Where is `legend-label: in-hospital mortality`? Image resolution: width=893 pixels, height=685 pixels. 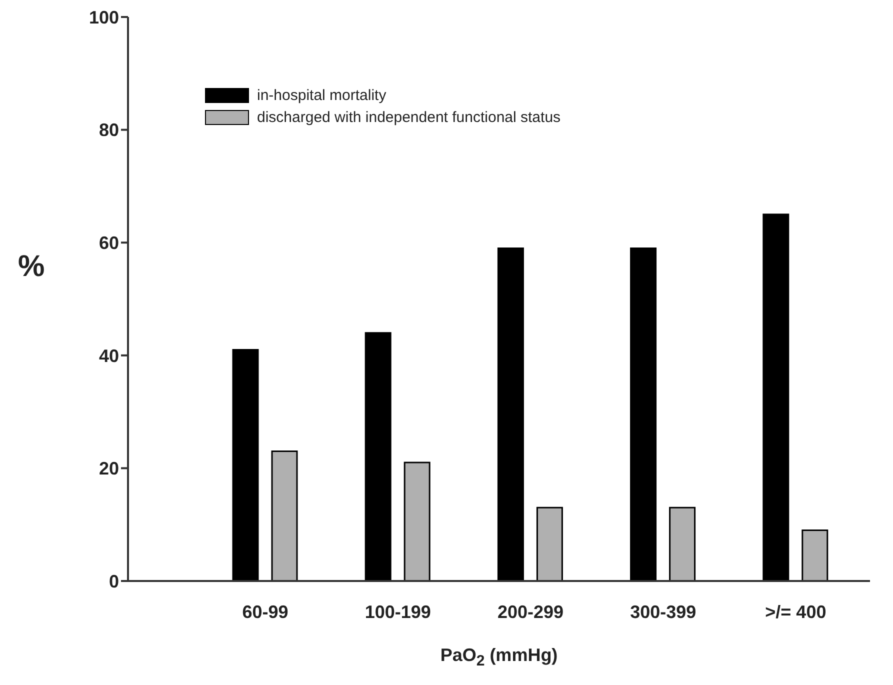
legend-label: in-hospital mortality is located at coordinates (321, 95).